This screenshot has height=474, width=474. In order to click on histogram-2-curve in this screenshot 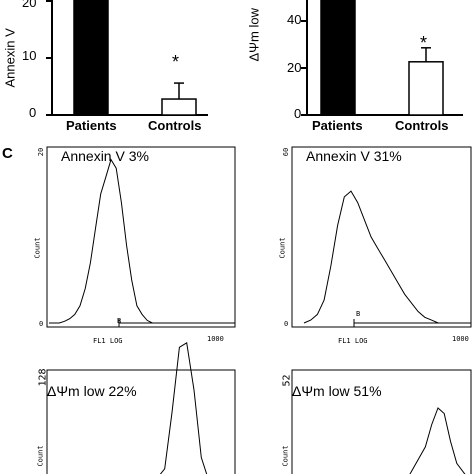, I will do `click(371, 257)`.